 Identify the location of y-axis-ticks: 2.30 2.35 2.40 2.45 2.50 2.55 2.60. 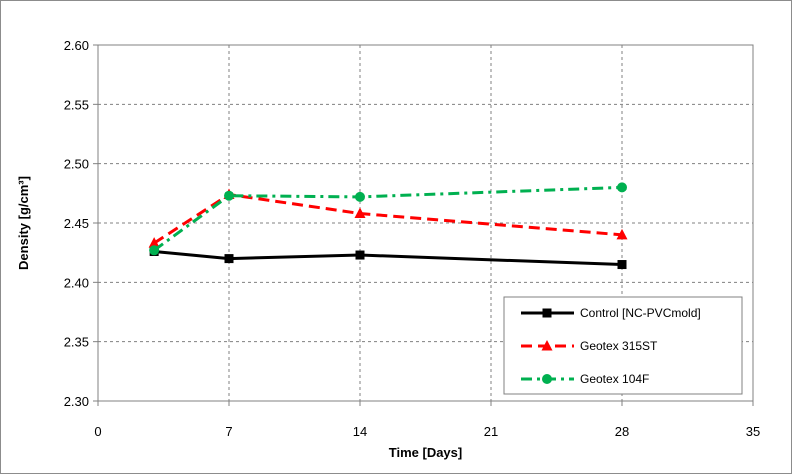
(81, 223).